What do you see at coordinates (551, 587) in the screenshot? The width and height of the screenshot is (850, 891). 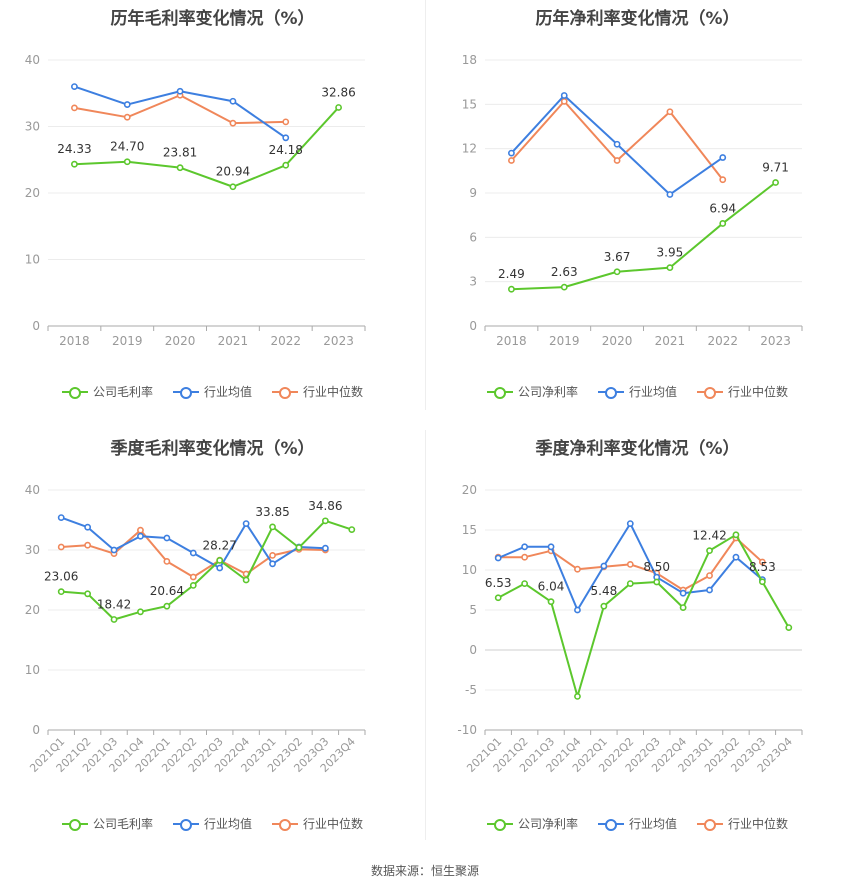 I see `data-label: 6.04` at bounding box center [551, 587].